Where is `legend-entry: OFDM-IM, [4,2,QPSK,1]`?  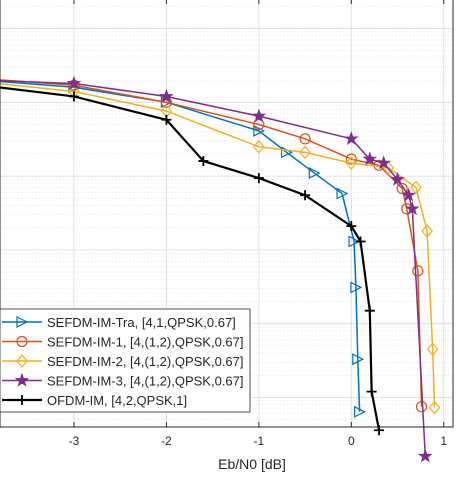
legend-entry: OFDM-IM, [4,2,QPSK,1] is located at coordinates (94, 400).